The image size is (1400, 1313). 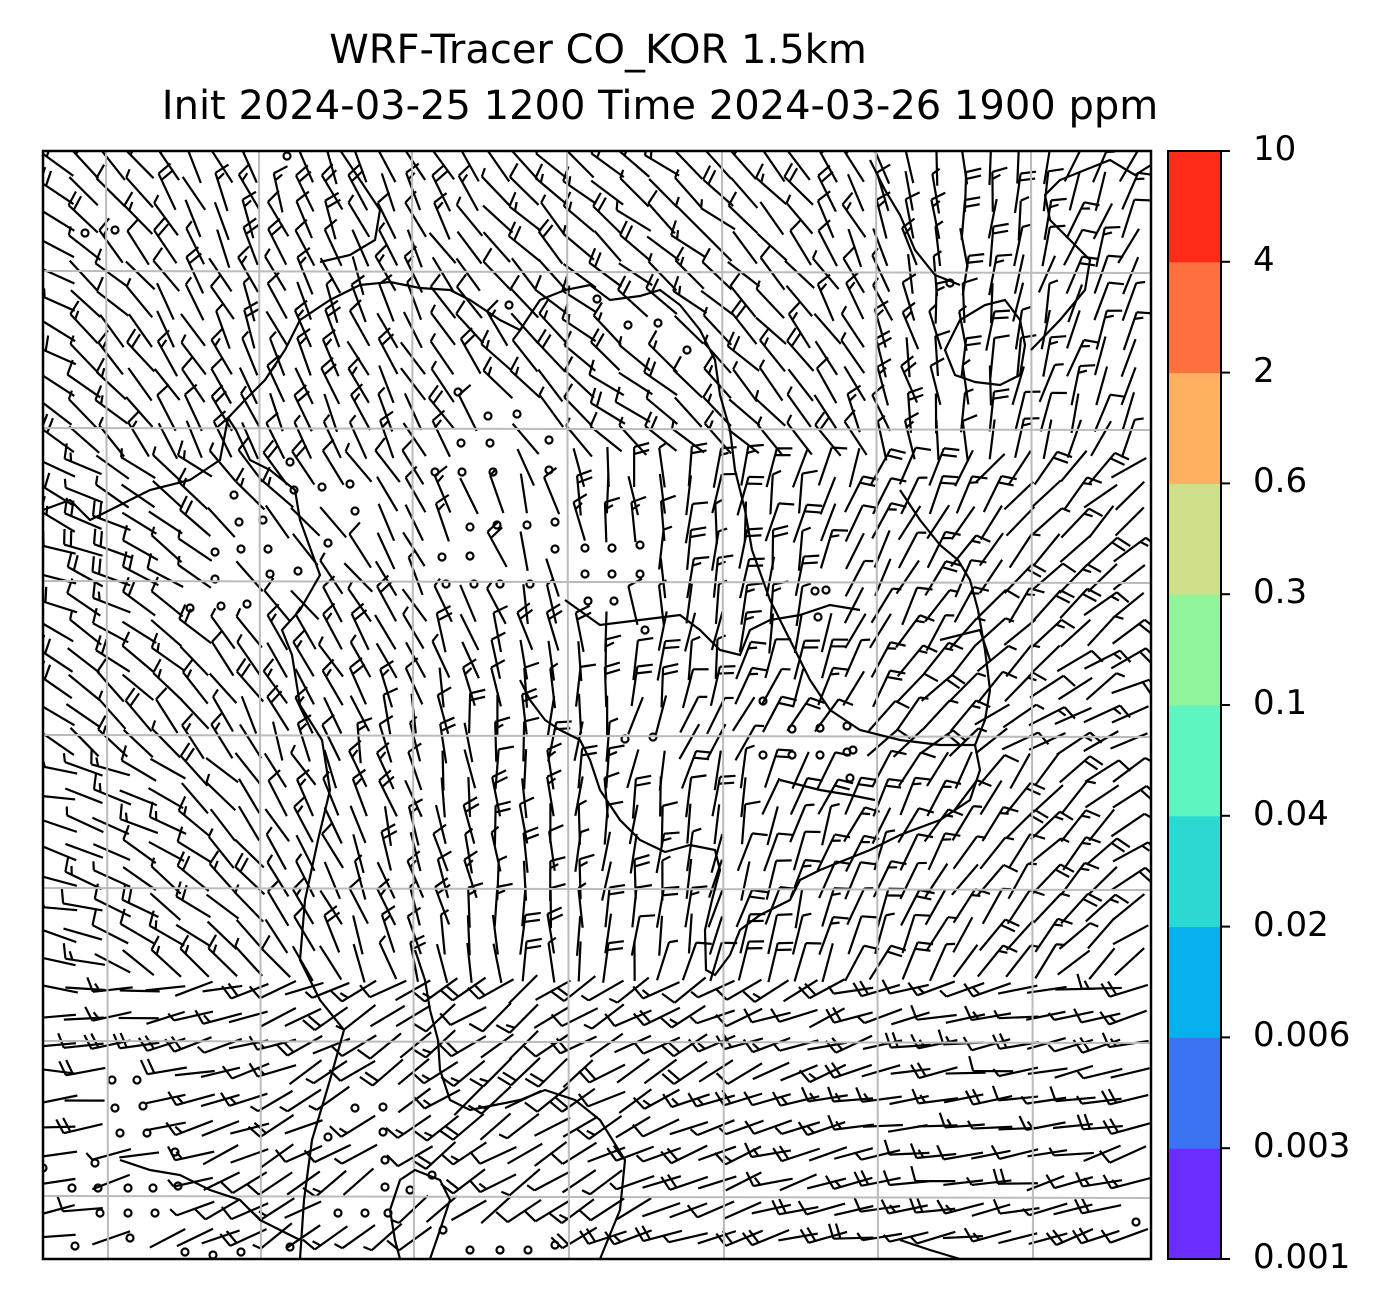 What do you see at coordinates (915, 223) in the screenshot?
I see `coastline` at bounding box center [915, 223].